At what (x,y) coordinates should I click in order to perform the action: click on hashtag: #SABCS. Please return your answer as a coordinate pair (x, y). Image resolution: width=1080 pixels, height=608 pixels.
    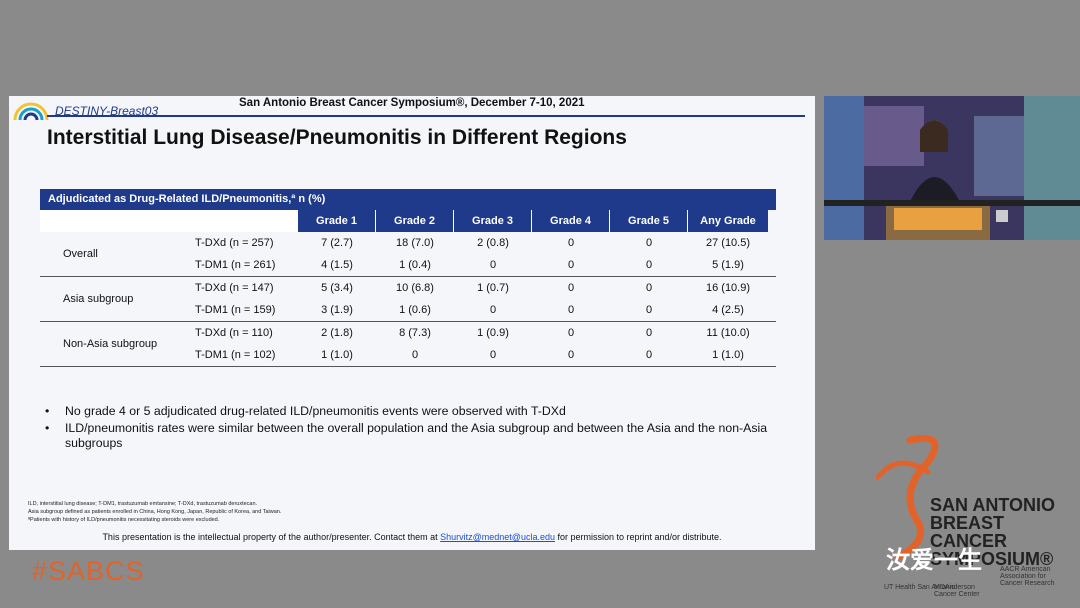
    Looking at the image, I should click on (88, 571).